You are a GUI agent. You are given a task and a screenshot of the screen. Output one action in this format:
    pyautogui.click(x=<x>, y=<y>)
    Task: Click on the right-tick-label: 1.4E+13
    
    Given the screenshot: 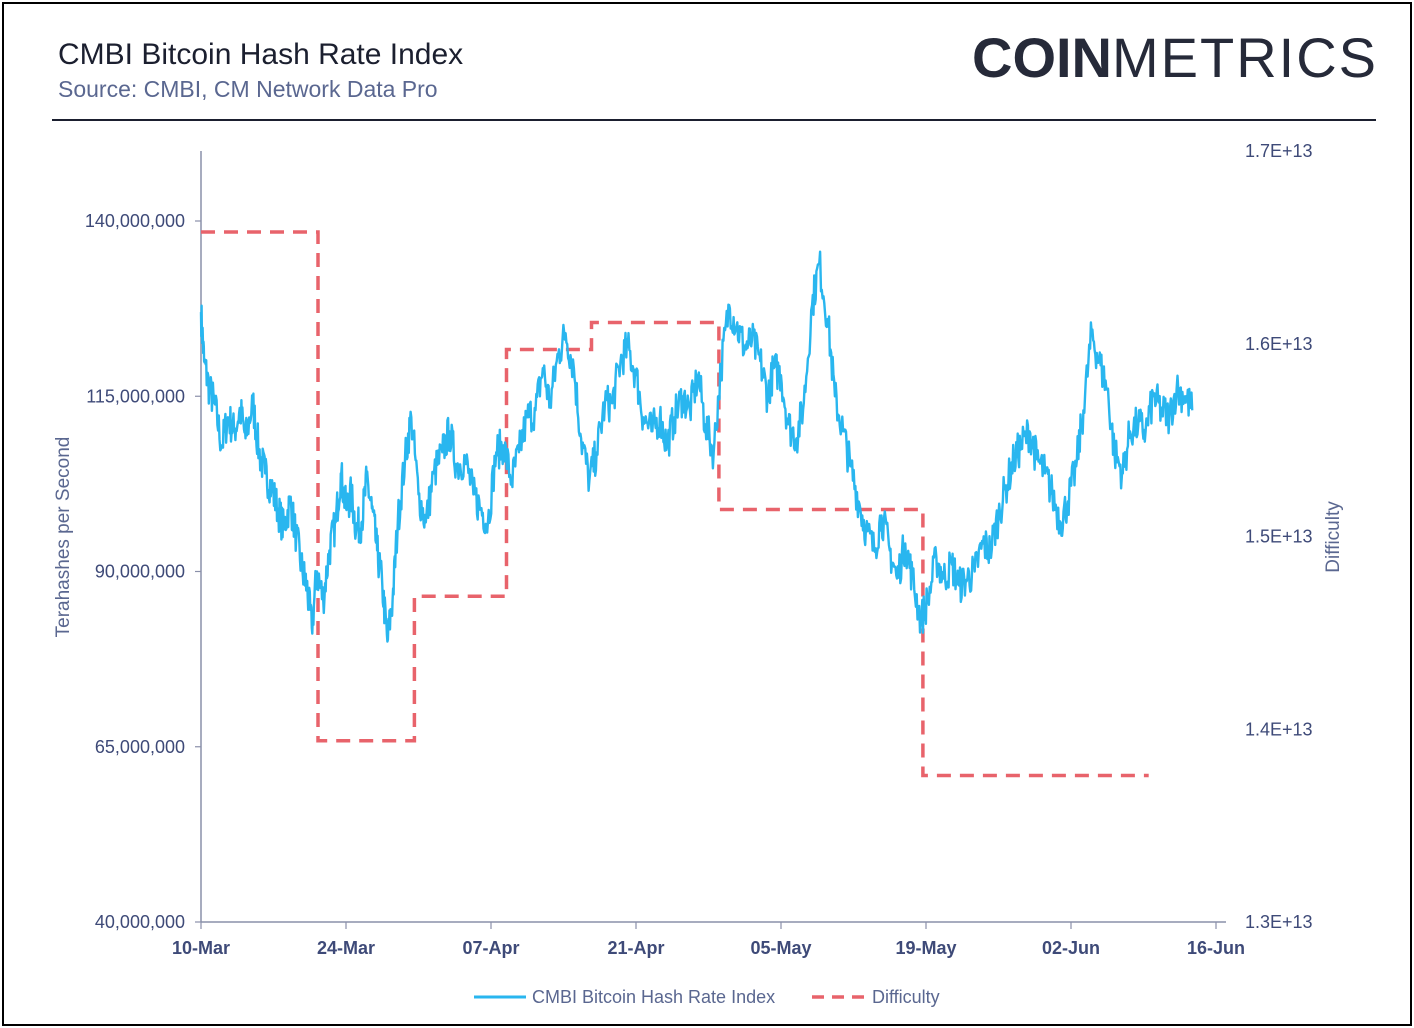 What is the action you would take?
    pyautogui.click(x=1279, y=729)
    